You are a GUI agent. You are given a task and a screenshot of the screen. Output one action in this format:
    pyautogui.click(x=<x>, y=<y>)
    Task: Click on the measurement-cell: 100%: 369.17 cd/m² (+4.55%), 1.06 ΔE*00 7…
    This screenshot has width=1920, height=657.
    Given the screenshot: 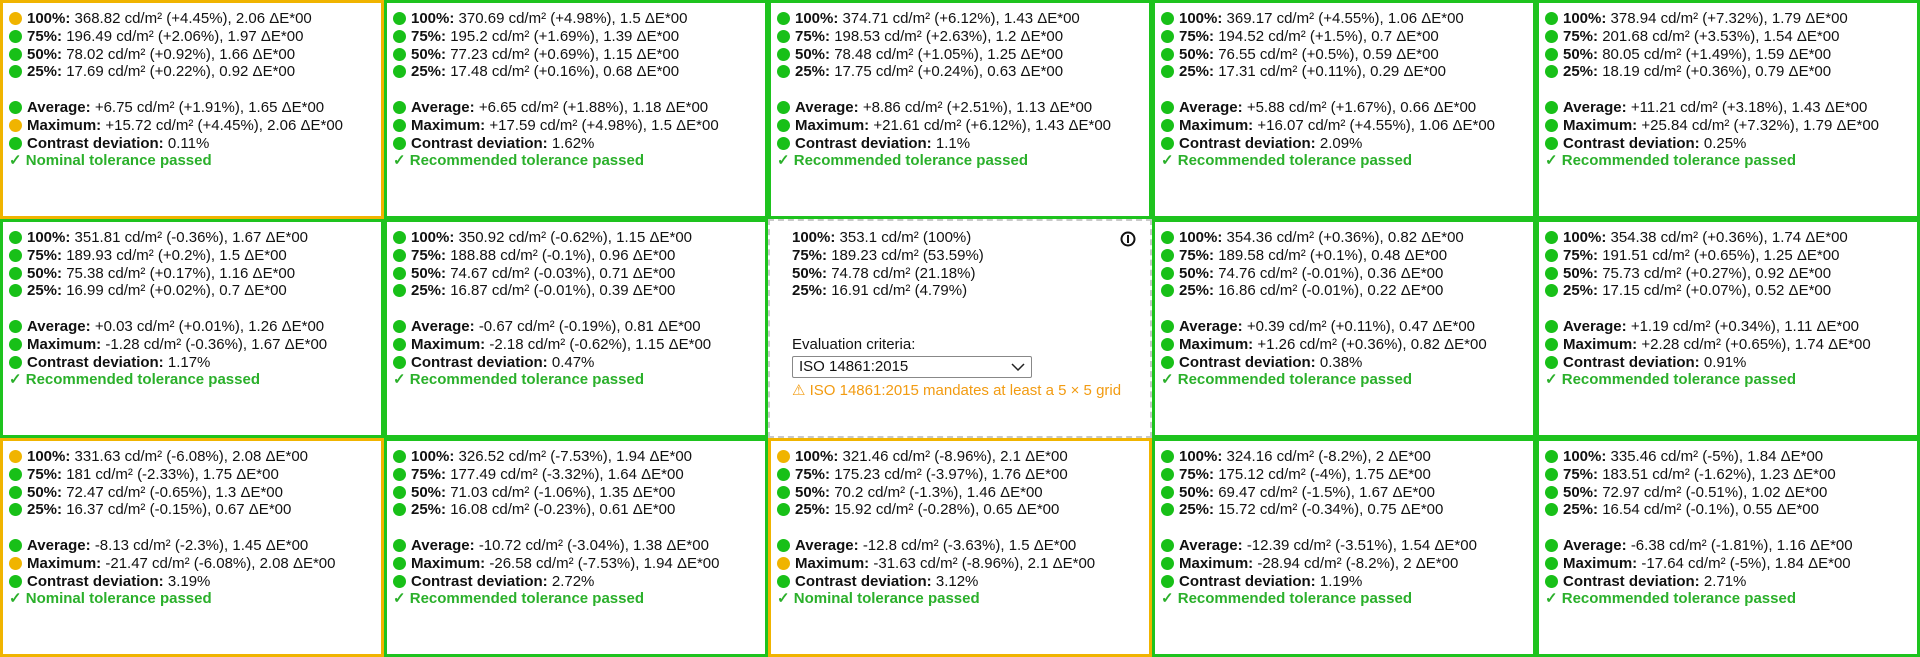 What is the action you would take?
    pyautogui.click(x=1344, y=109)
    